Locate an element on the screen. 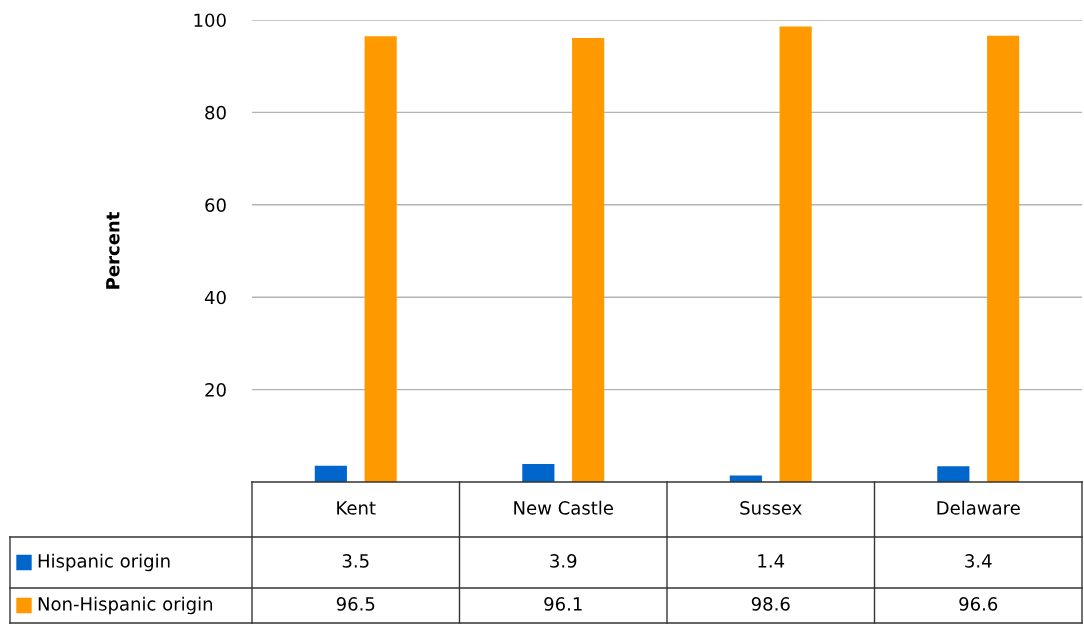 The width and height of the screenshot is (1084, 624). data-label: 96.6 is located at coordinates (978, 604).